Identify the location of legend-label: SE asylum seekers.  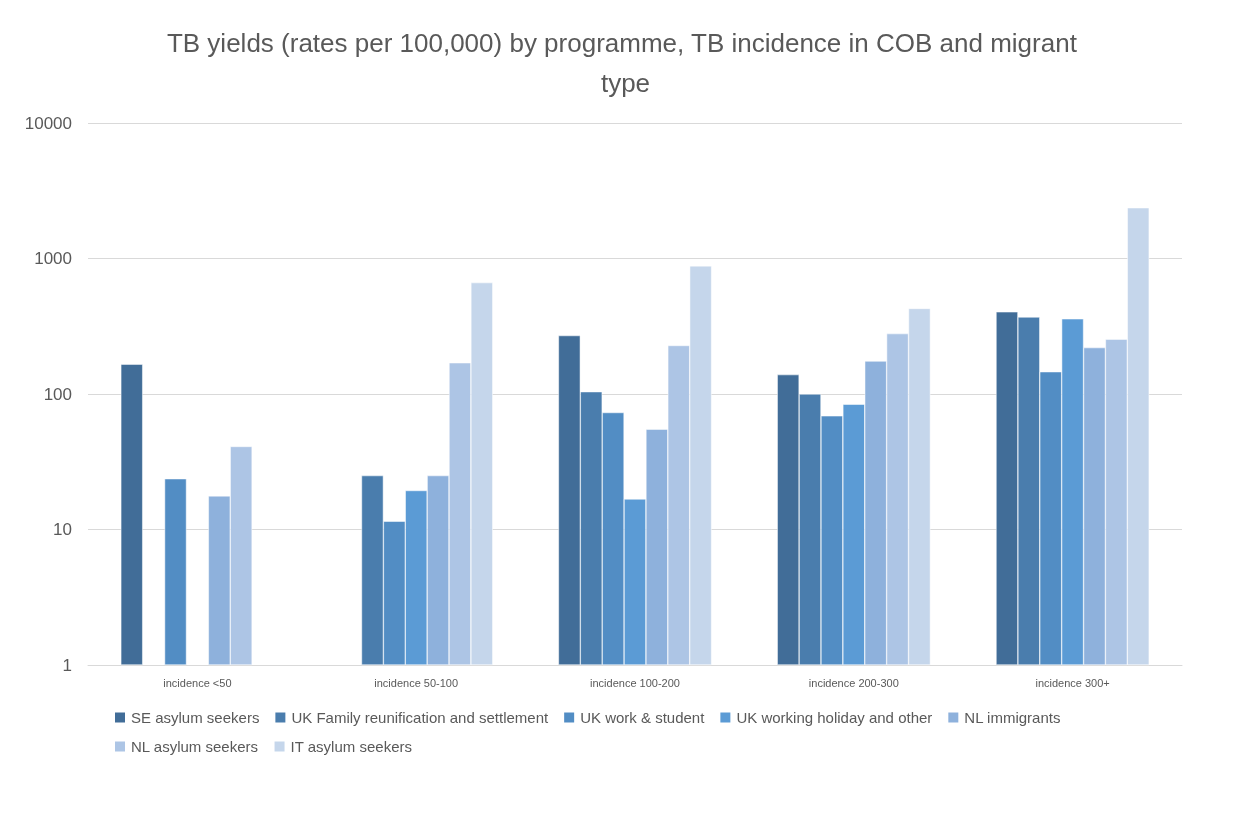
(195, 717).